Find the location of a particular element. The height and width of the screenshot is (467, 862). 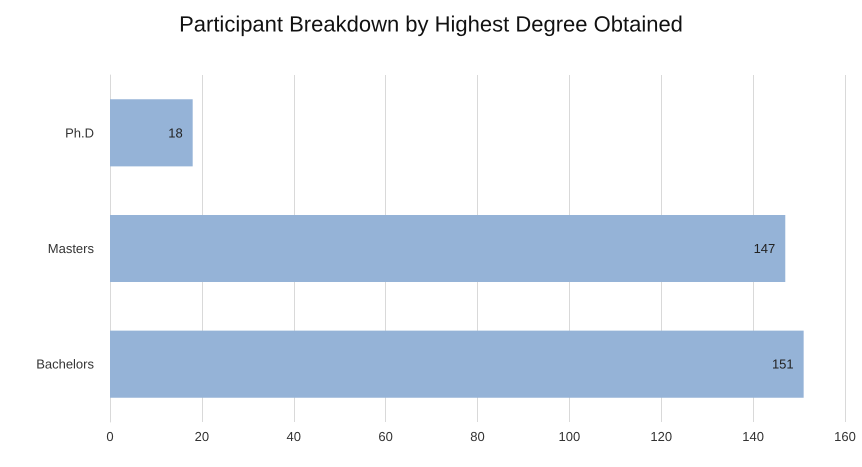

y-tick-label: Ph.D is located at coordinates (79, 132).